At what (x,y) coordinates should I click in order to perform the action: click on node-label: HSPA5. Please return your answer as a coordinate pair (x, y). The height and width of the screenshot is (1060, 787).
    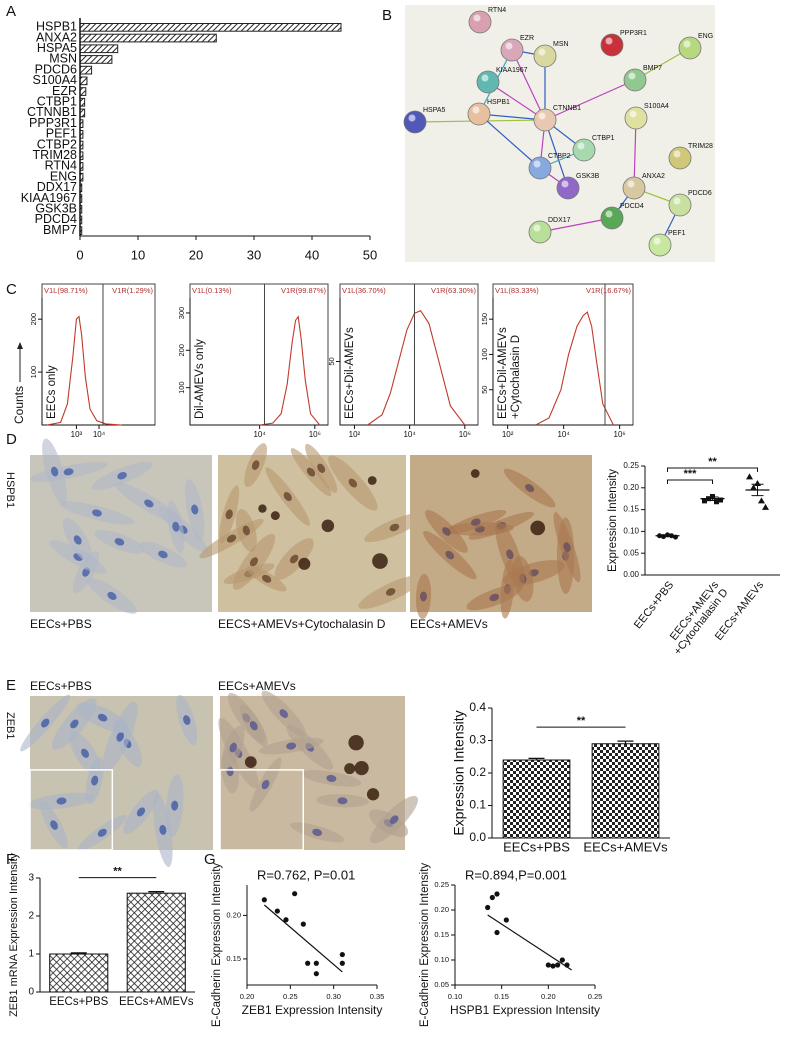
    Looking at the image, I should click on (434, 110).